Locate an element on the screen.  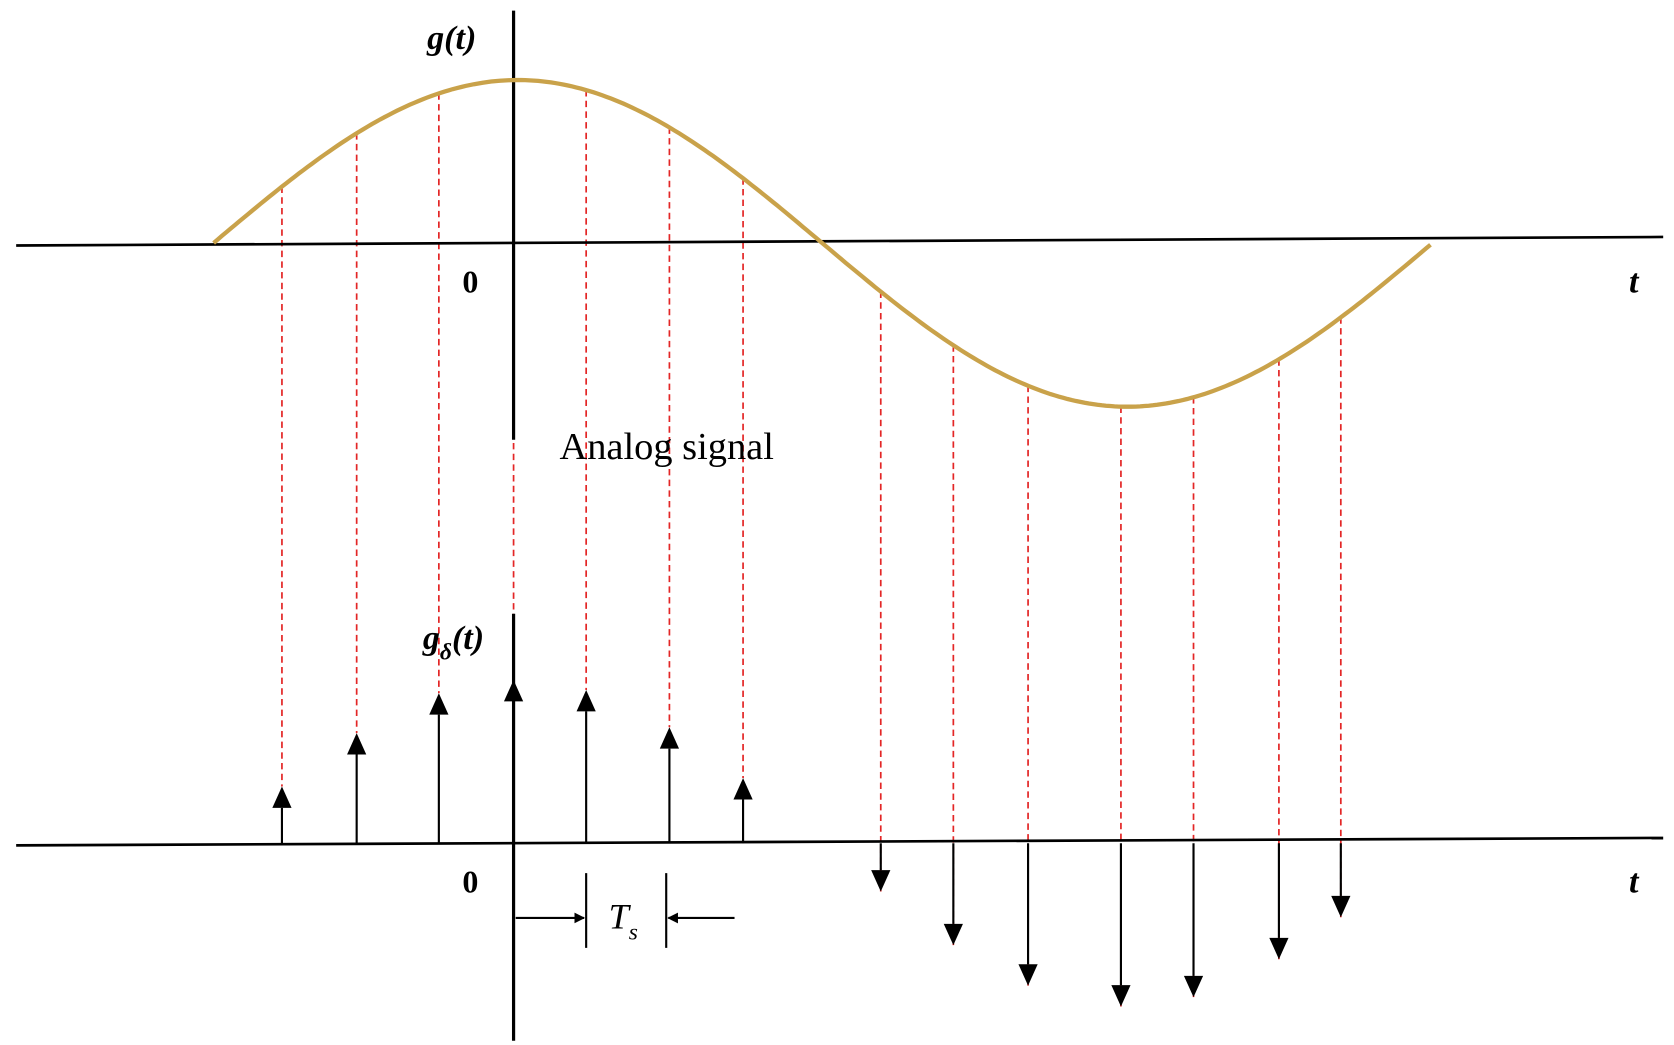
top-x-label: t is located at coordinates (1634, 281).